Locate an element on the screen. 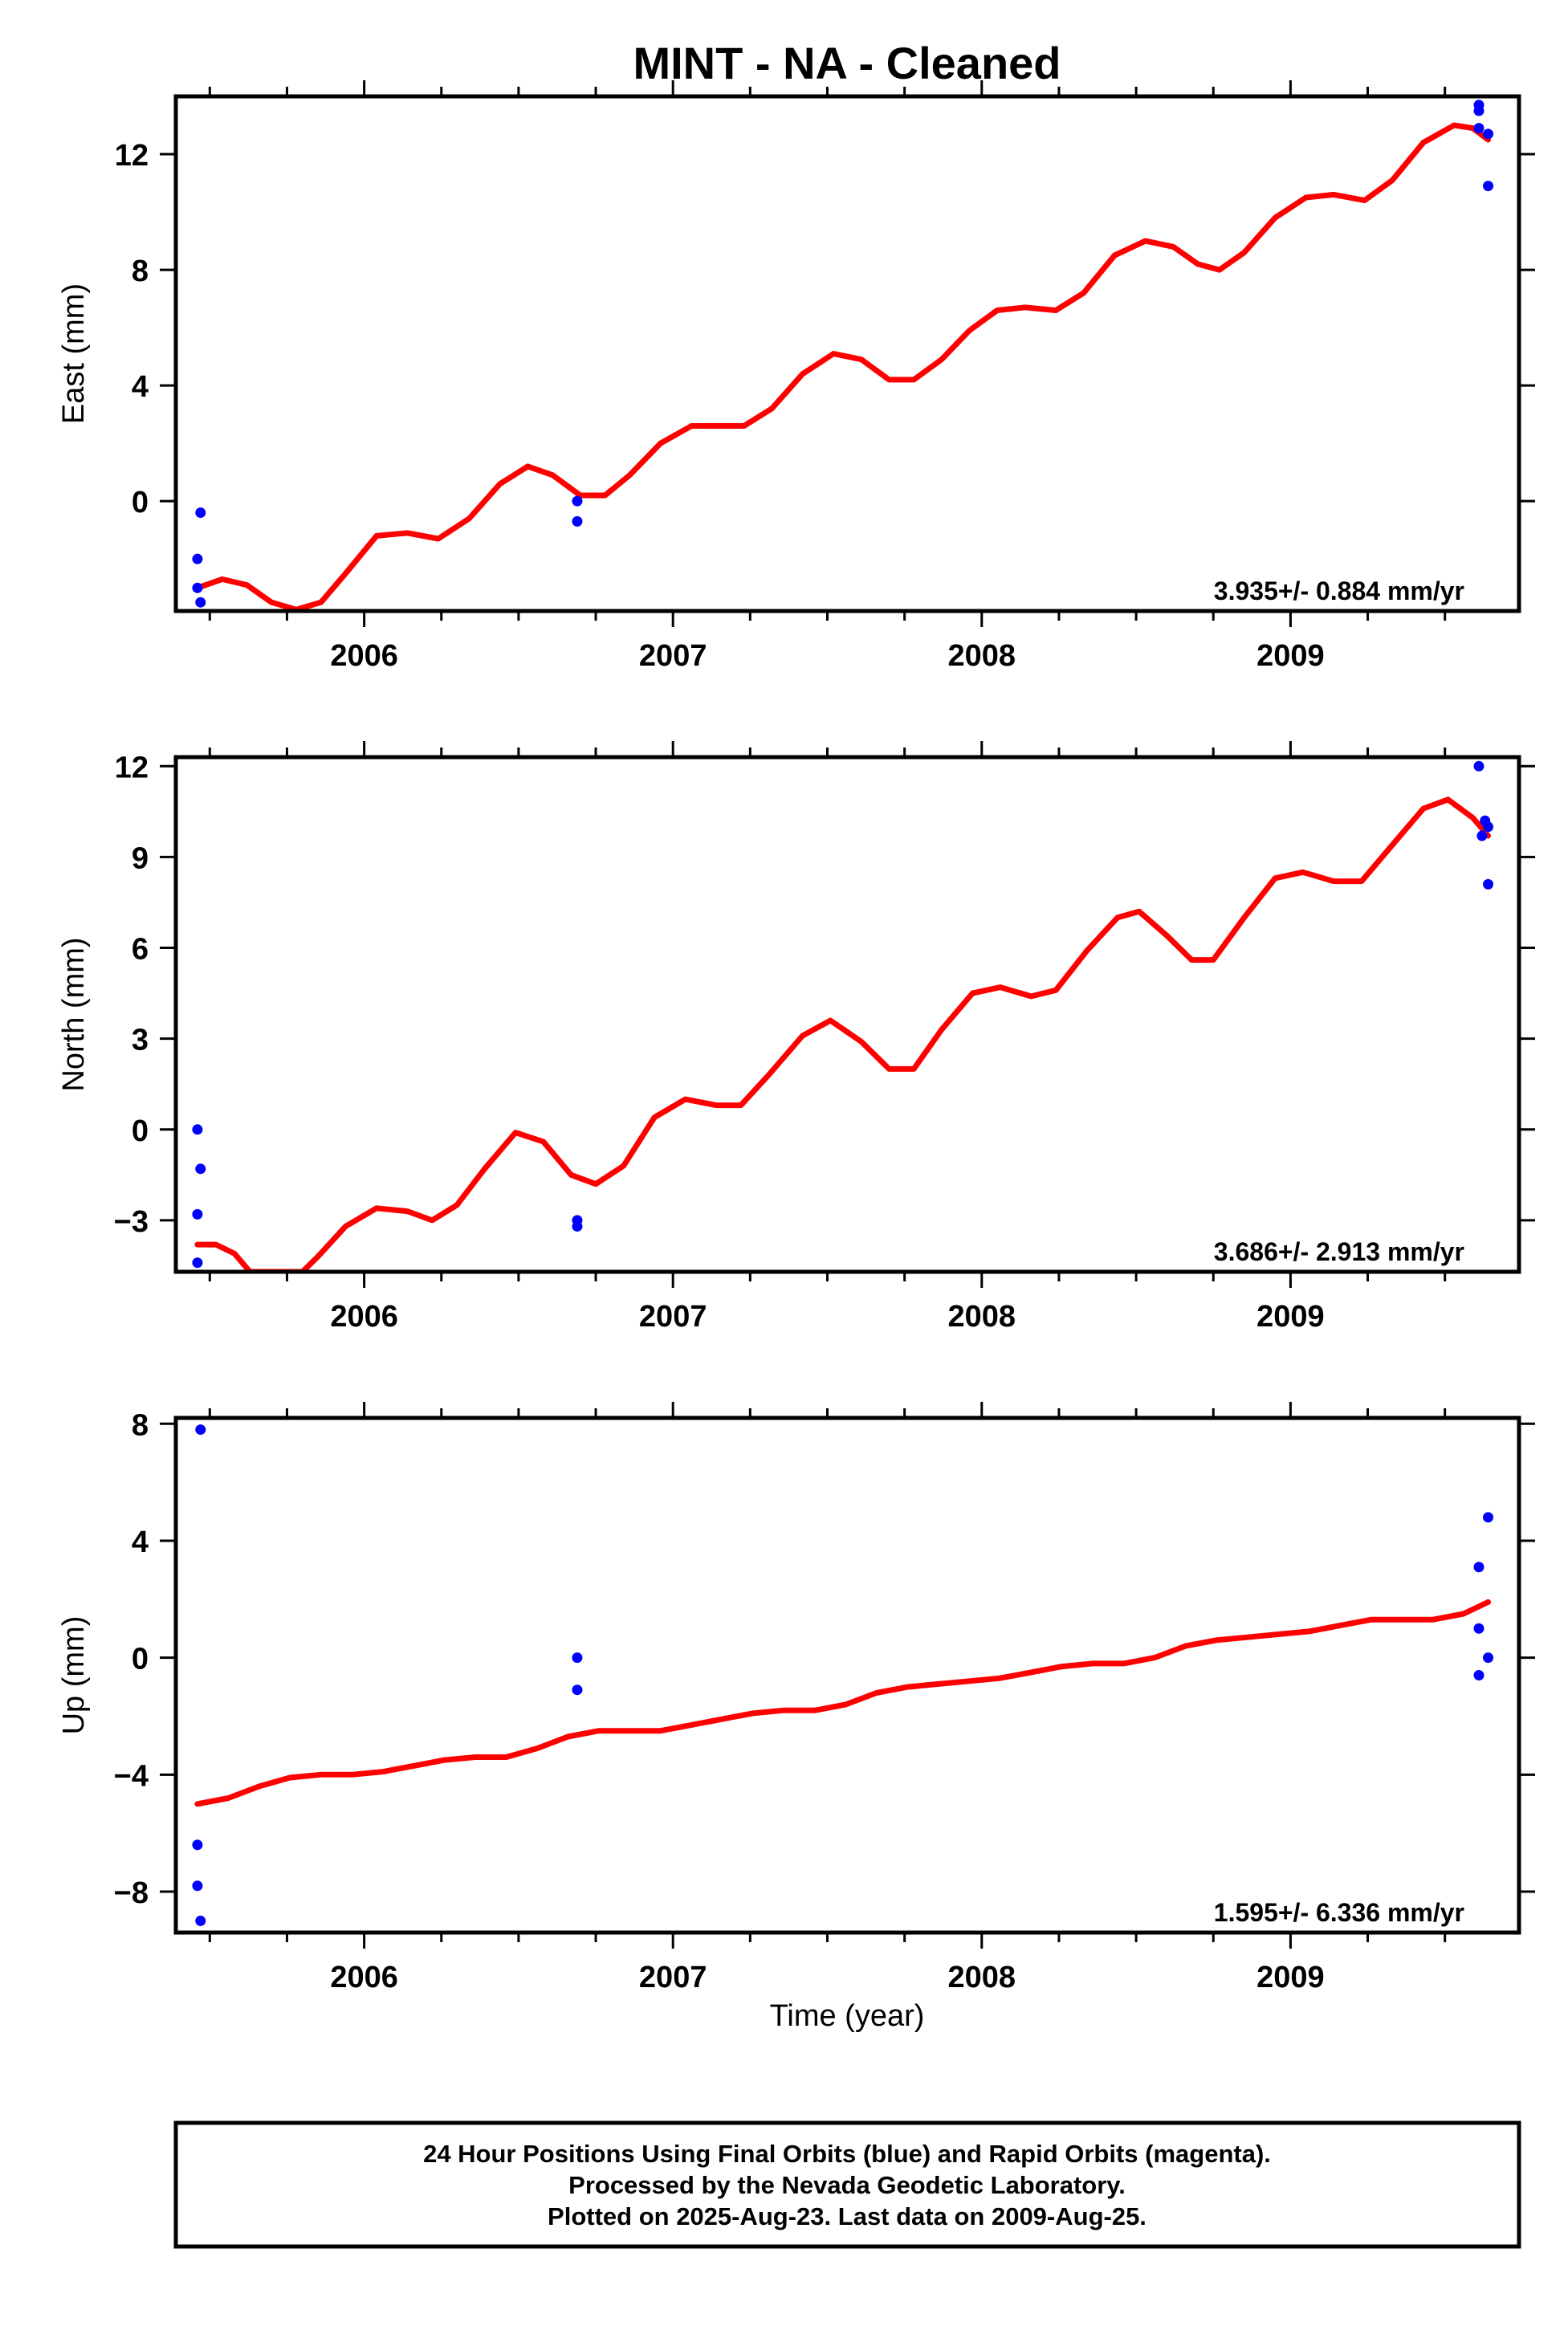 This screenshot has height=2330, width=1568. y-tick-label: −8 is located at coordinates (131, 1893).